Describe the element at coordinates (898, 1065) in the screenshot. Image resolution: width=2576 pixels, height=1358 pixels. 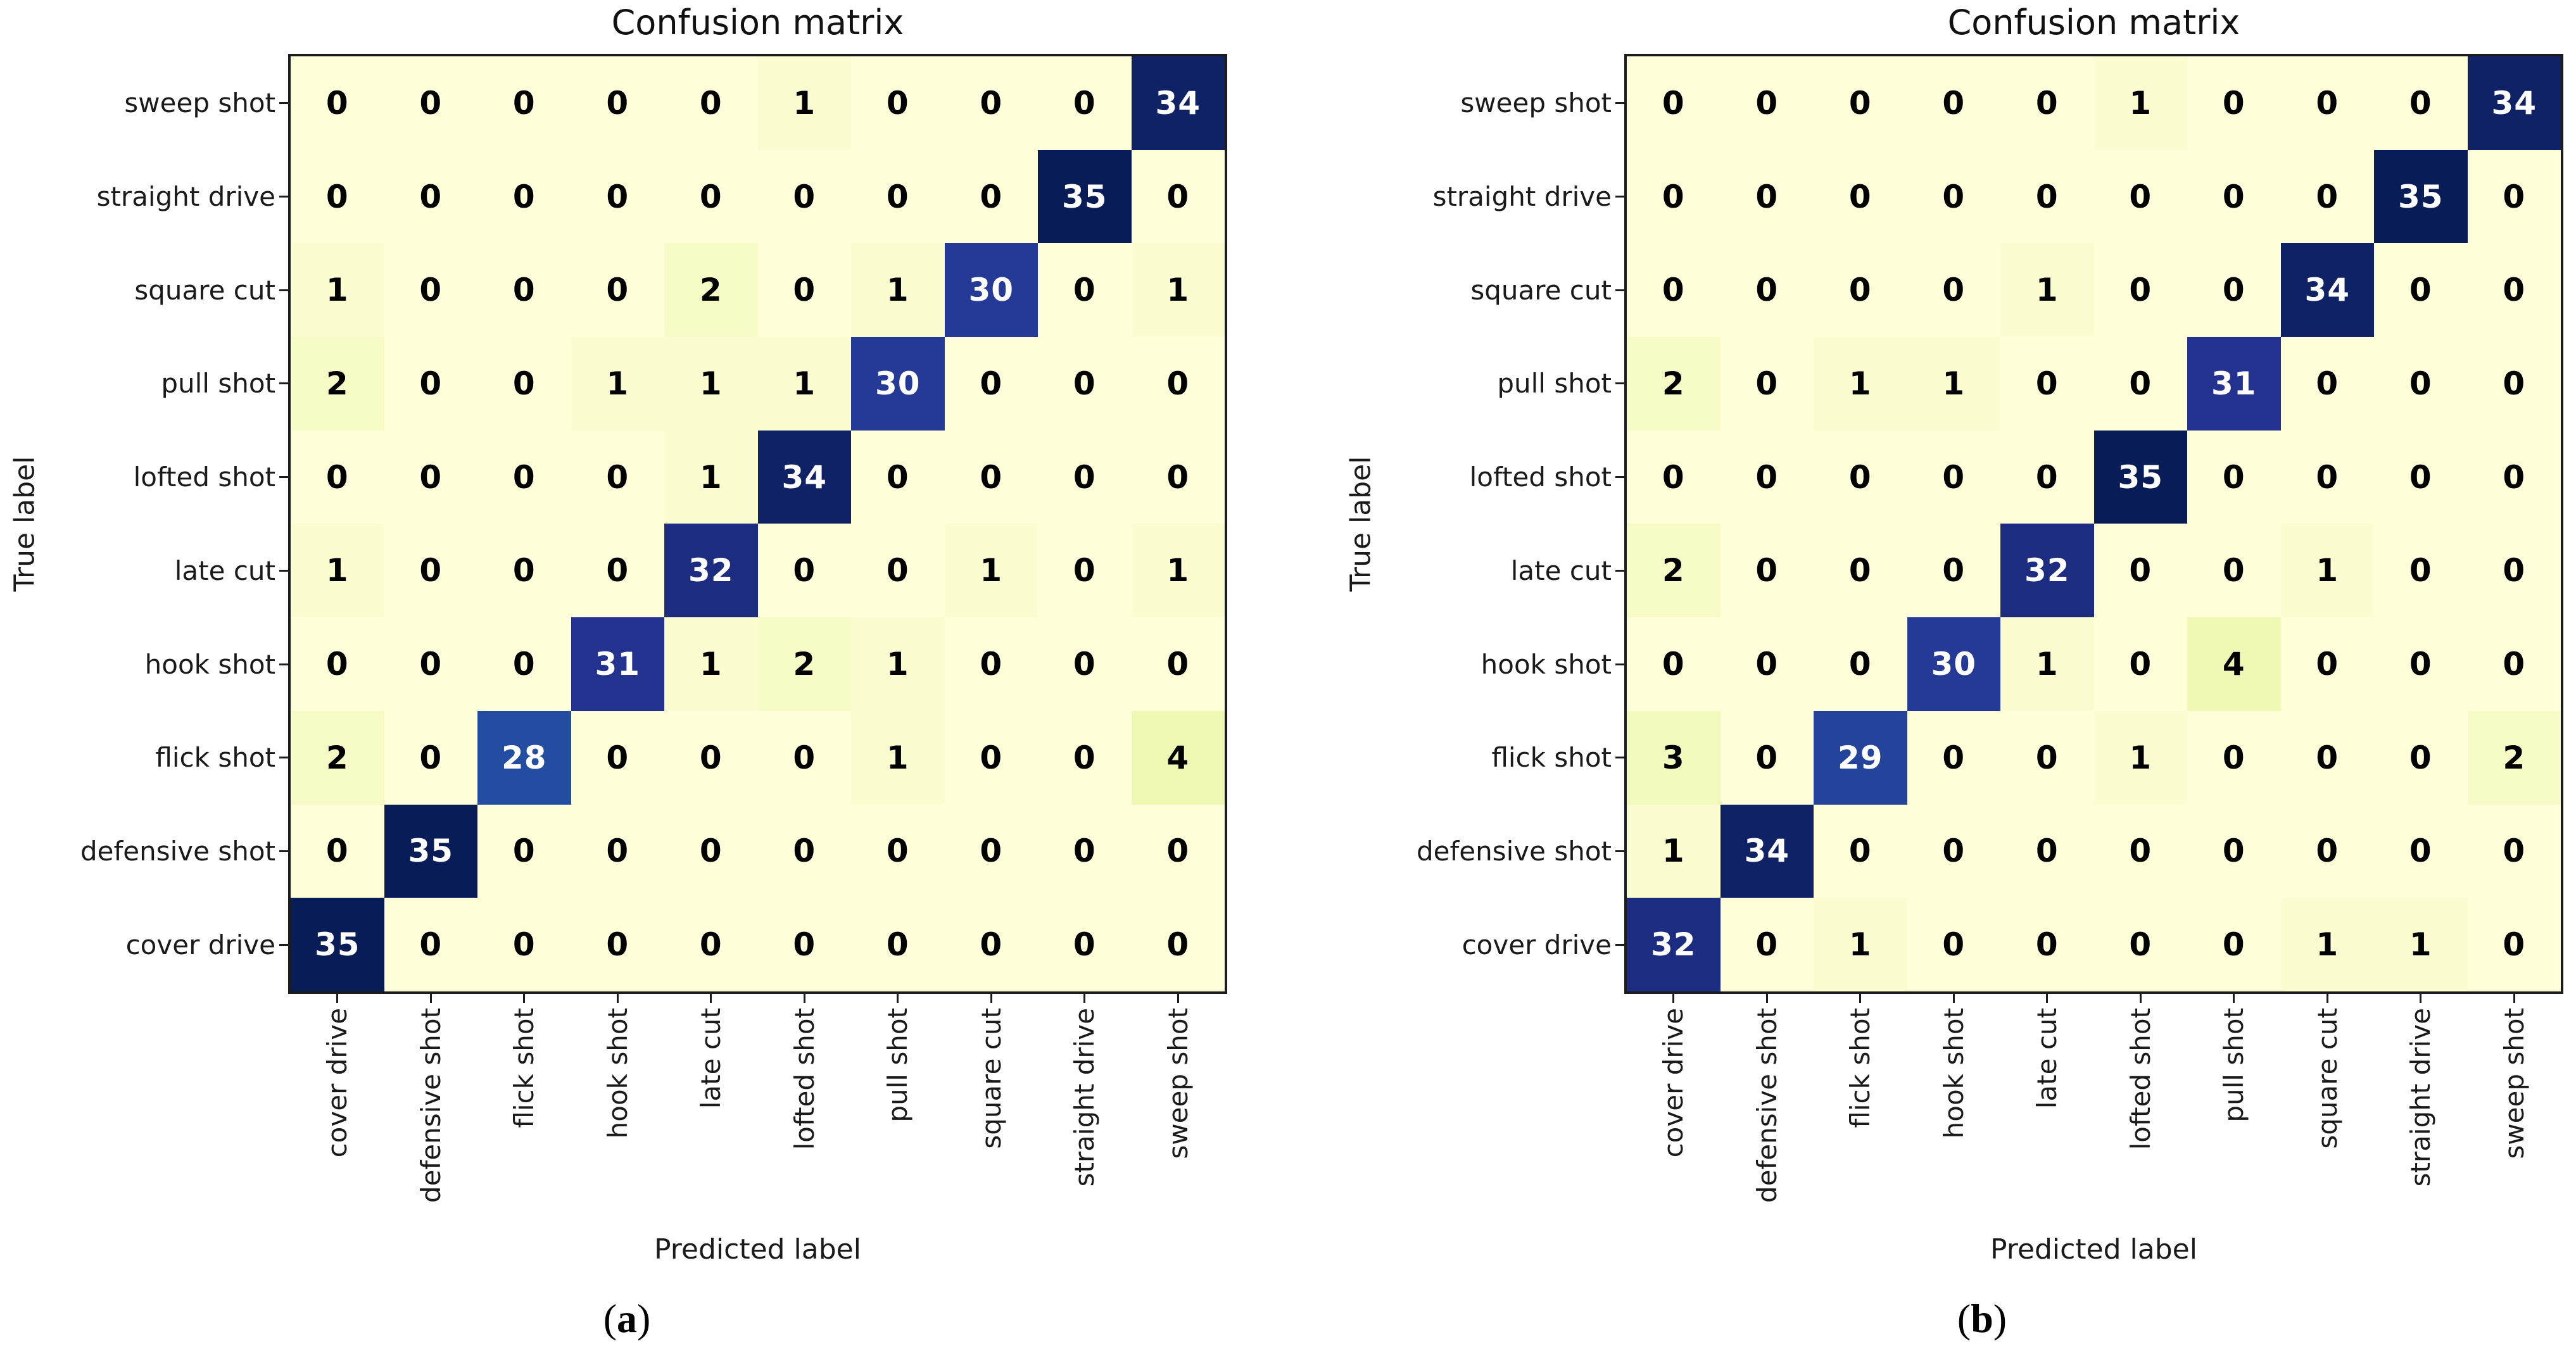
I see `x-tick-label-text: pull shot` at that location.